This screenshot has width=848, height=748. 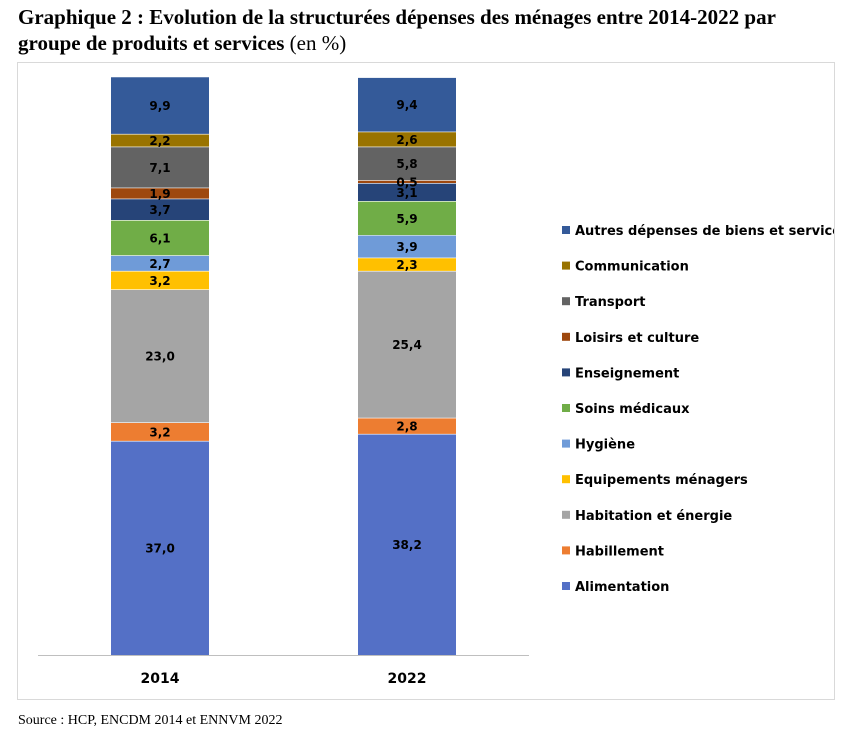 I want to click on data-label: 0,5, so click(x=406, y=182).